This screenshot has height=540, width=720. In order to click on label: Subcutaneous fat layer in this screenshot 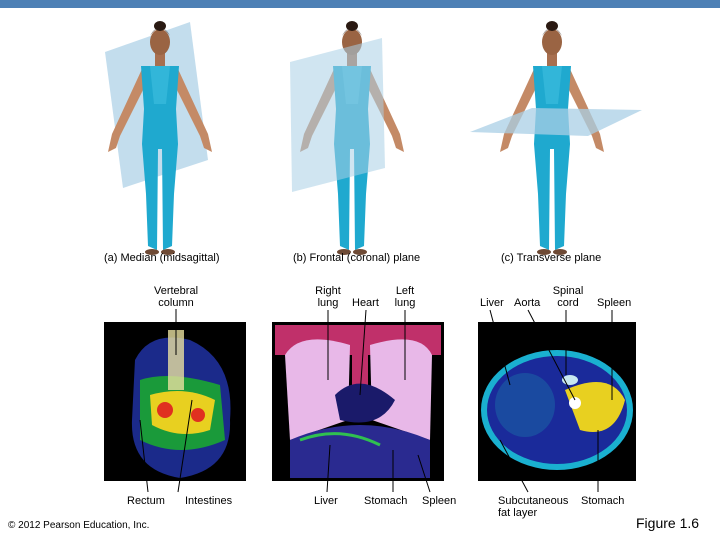, I will do `click(533, 507)`.